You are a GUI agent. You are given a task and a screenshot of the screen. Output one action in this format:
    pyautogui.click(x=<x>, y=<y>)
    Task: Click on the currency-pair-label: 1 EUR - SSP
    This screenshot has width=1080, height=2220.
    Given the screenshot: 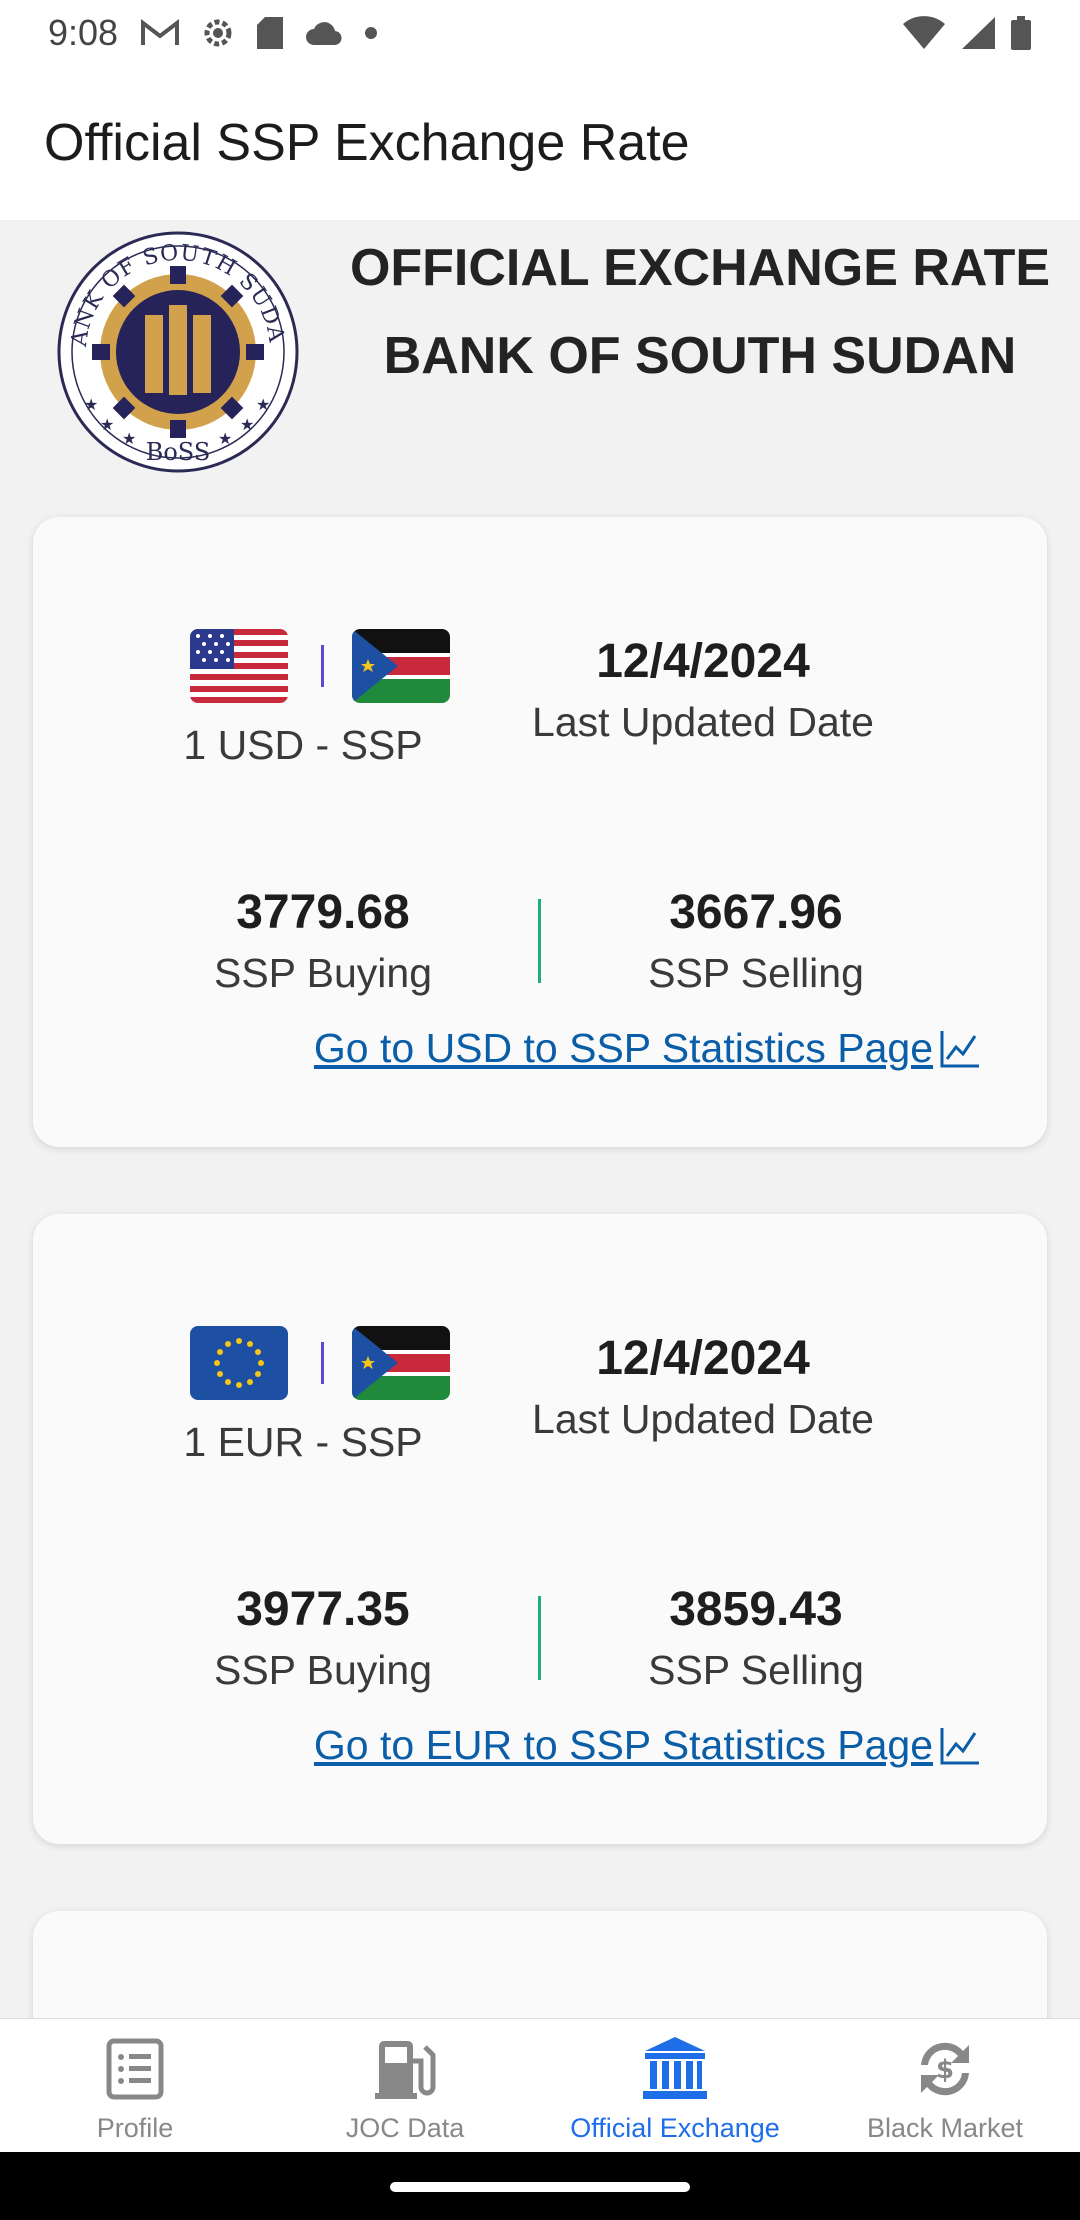 What is the action you would take?
    pyautogui.click(x=303, y=1442)
    